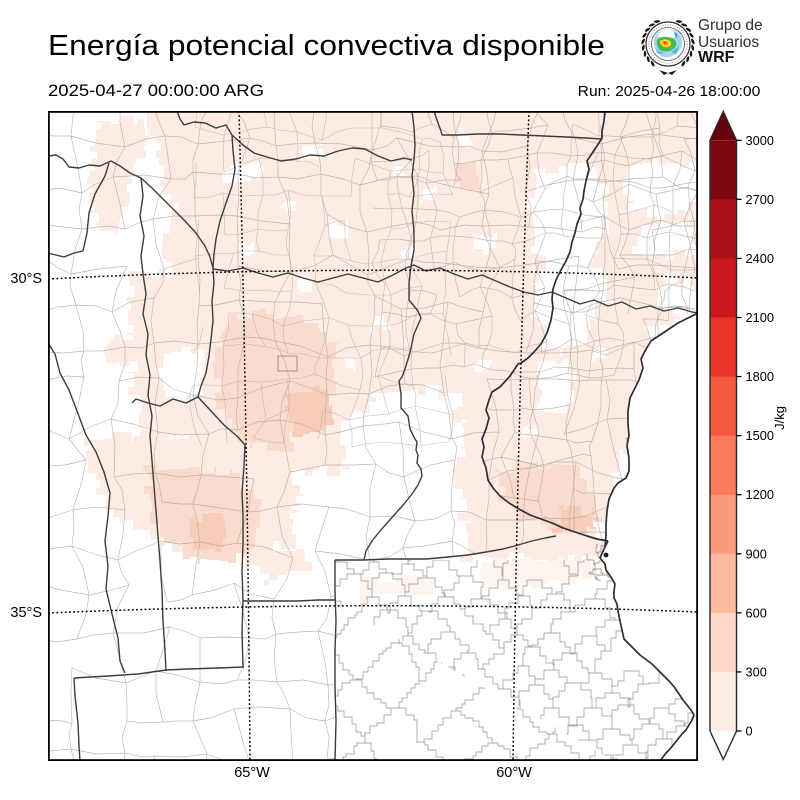  What do you see at coordinates (756, 553) in the screenshot?
I see `svg-text: 900` at bounding box center [756, 553].